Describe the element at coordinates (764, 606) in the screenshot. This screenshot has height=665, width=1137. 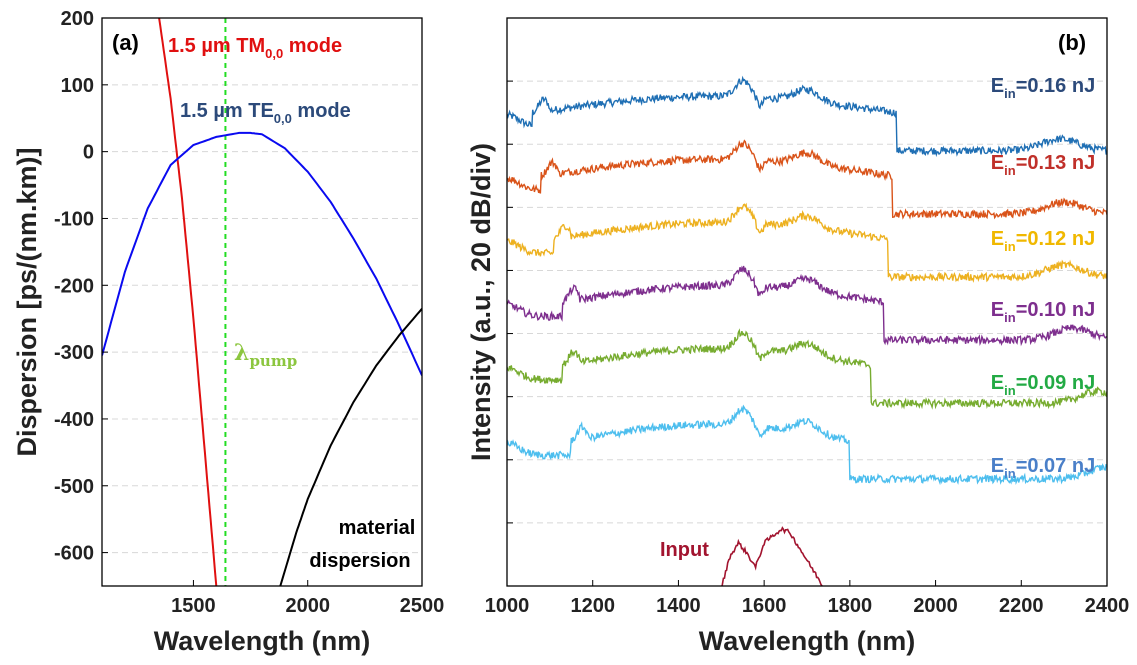
I see `panel-b-x-tick-label: 1600` at that location.